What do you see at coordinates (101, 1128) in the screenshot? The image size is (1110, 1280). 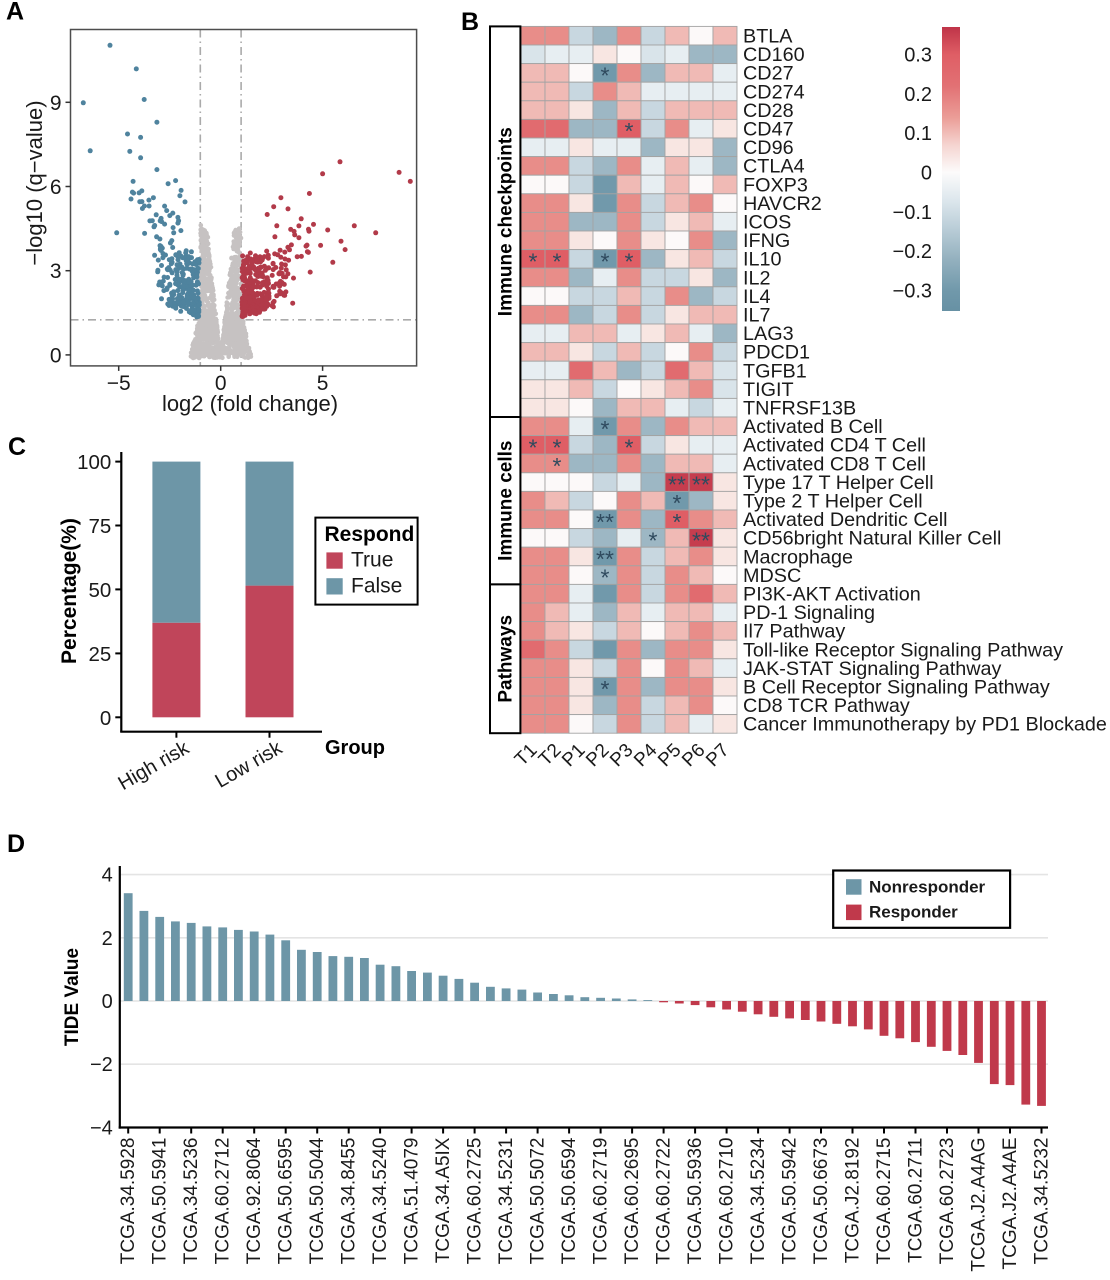 I see `svg-text: −4` at bounding box center [101, 1128].